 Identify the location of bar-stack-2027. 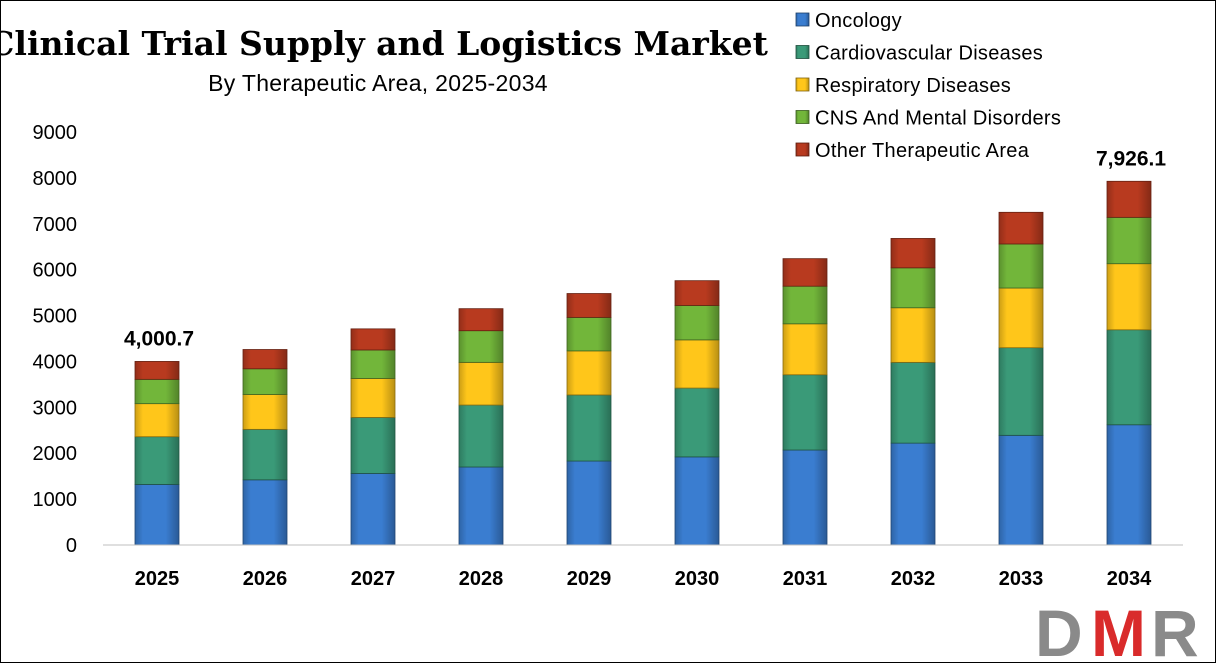
(373, 437).